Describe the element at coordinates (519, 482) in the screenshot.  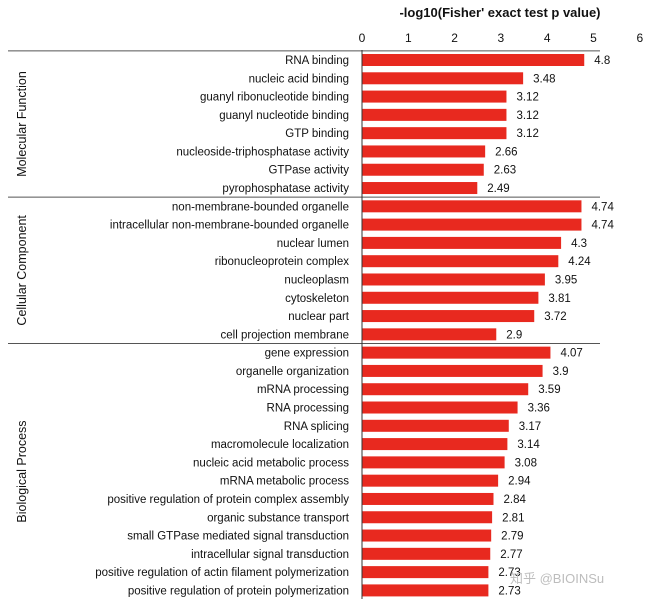
I see `value-label: 2.94` at that location.